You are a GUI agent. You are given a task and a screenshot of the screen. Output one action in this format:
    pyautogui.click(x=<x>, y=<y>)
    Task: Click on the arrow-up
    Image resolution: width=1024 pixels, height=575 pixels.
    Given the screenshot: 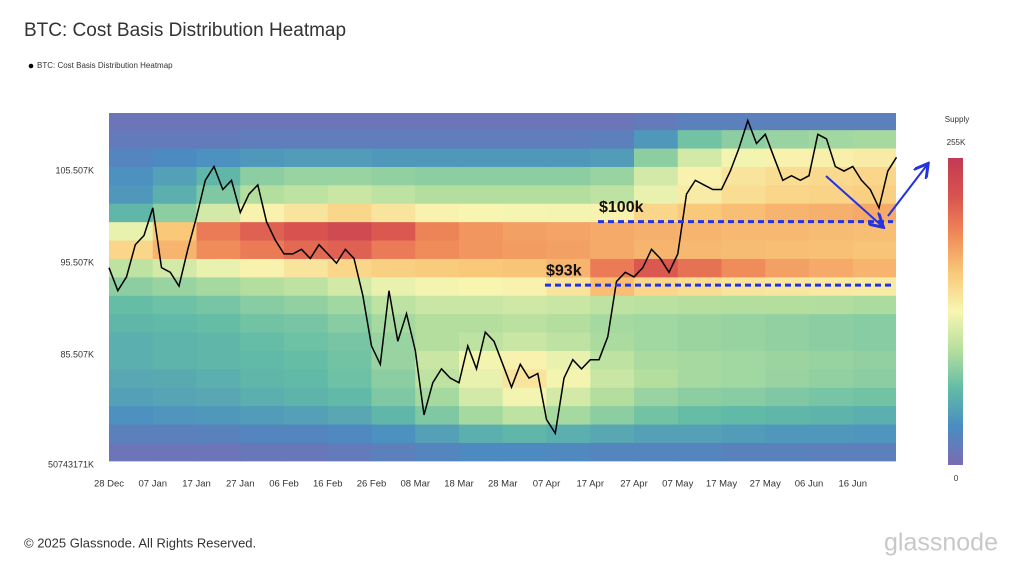 What is the action you would take?
    pyautogui.click(x=907, y=191)
    